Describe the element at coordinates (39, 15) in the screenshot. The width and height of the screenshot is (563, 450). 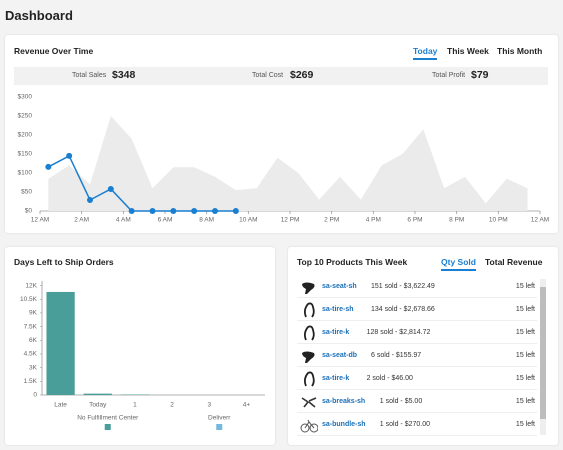
I see `page-title: Dashboard` at that location.